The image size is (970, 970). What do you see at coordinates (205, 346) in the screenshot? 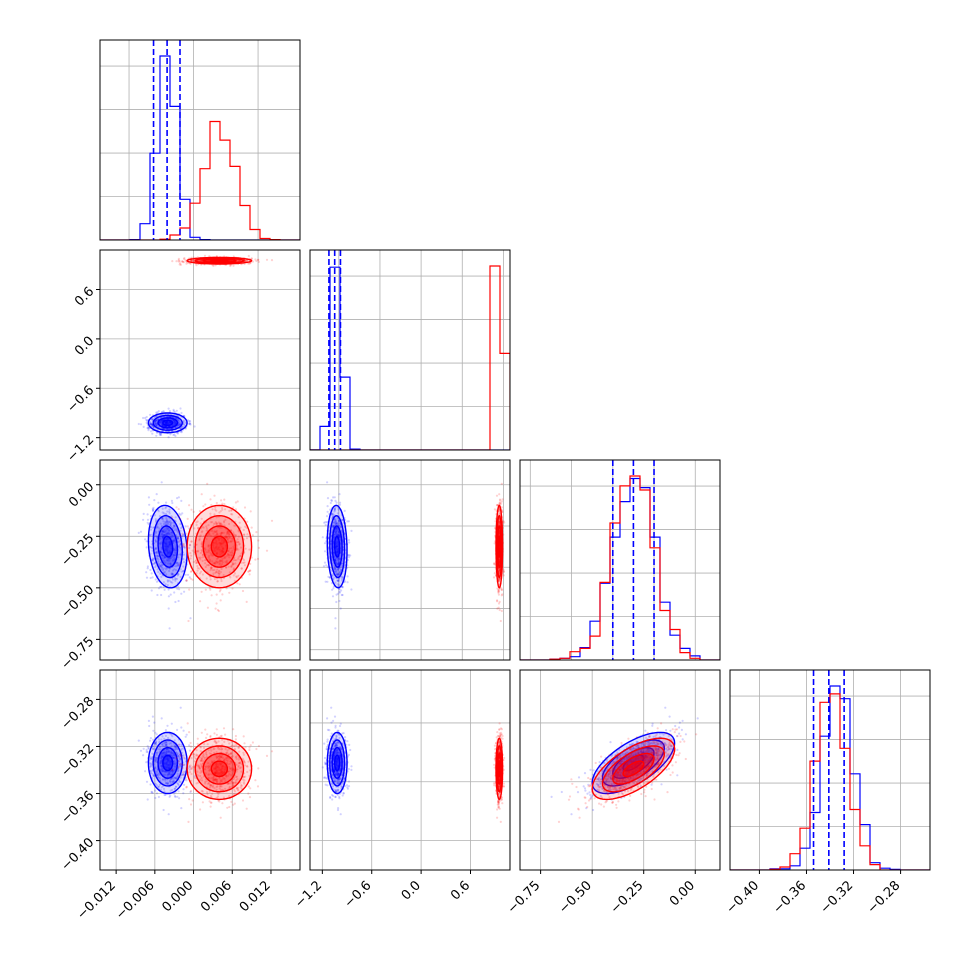
I see `scatter-layer` at bounding box center [205, 346].